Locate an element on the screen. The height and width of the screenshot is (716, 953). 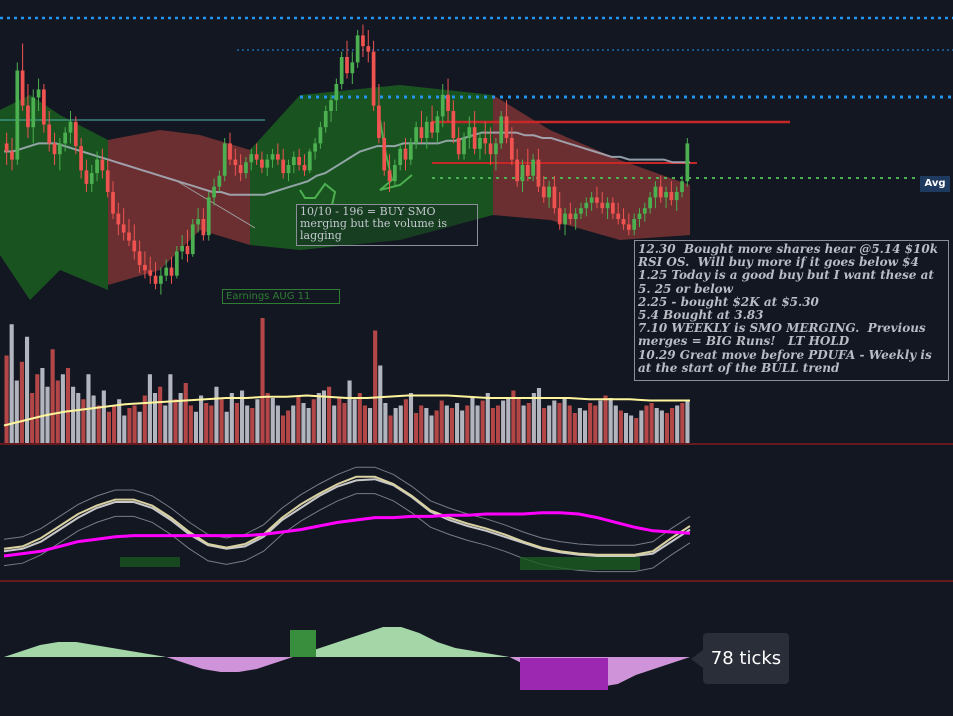
osc-slow-line is located at coordinates (347, 517).